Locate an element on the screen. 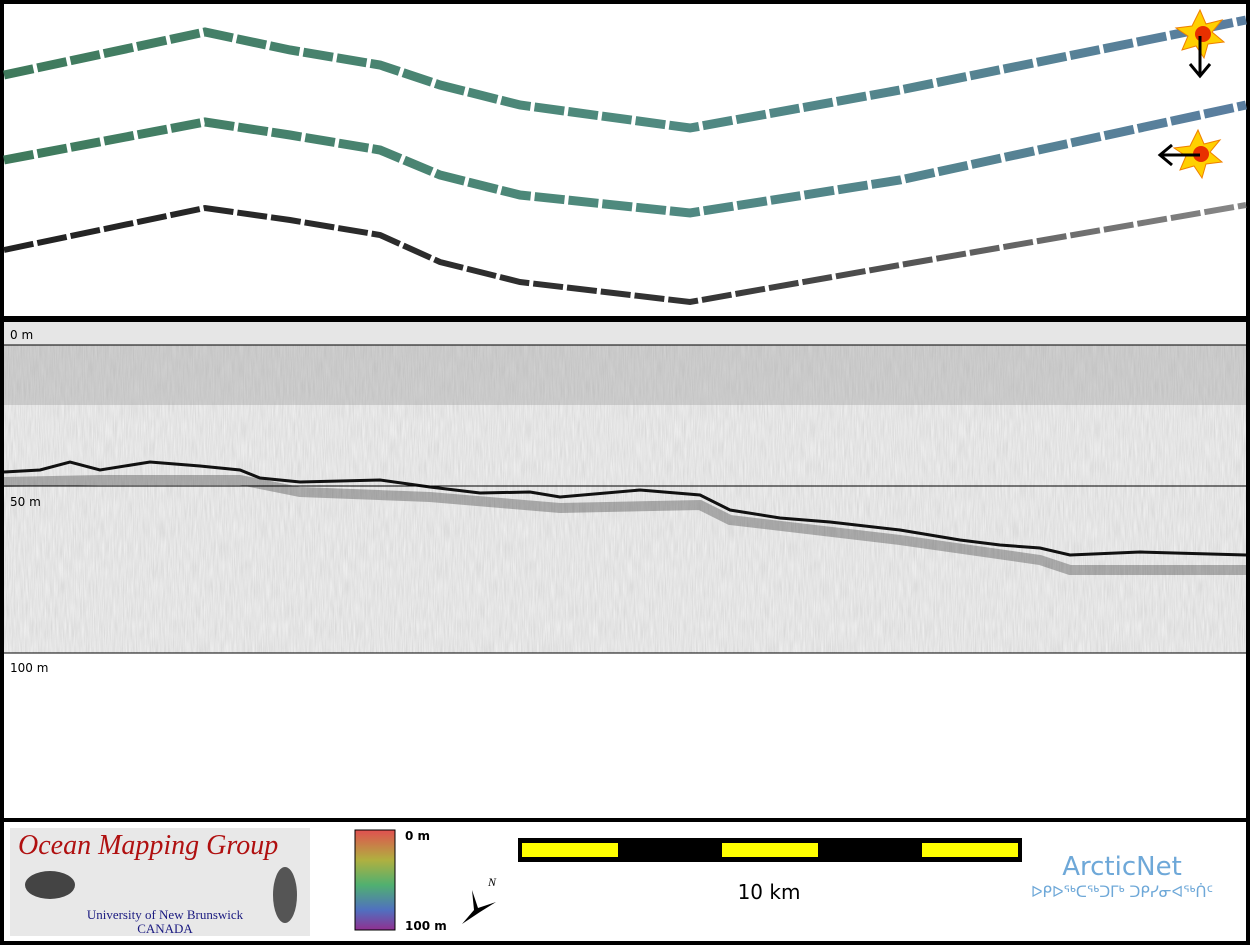 The width and height of the screenshot is (1250, 945). north-arrow is located at coordinates (479, 907).